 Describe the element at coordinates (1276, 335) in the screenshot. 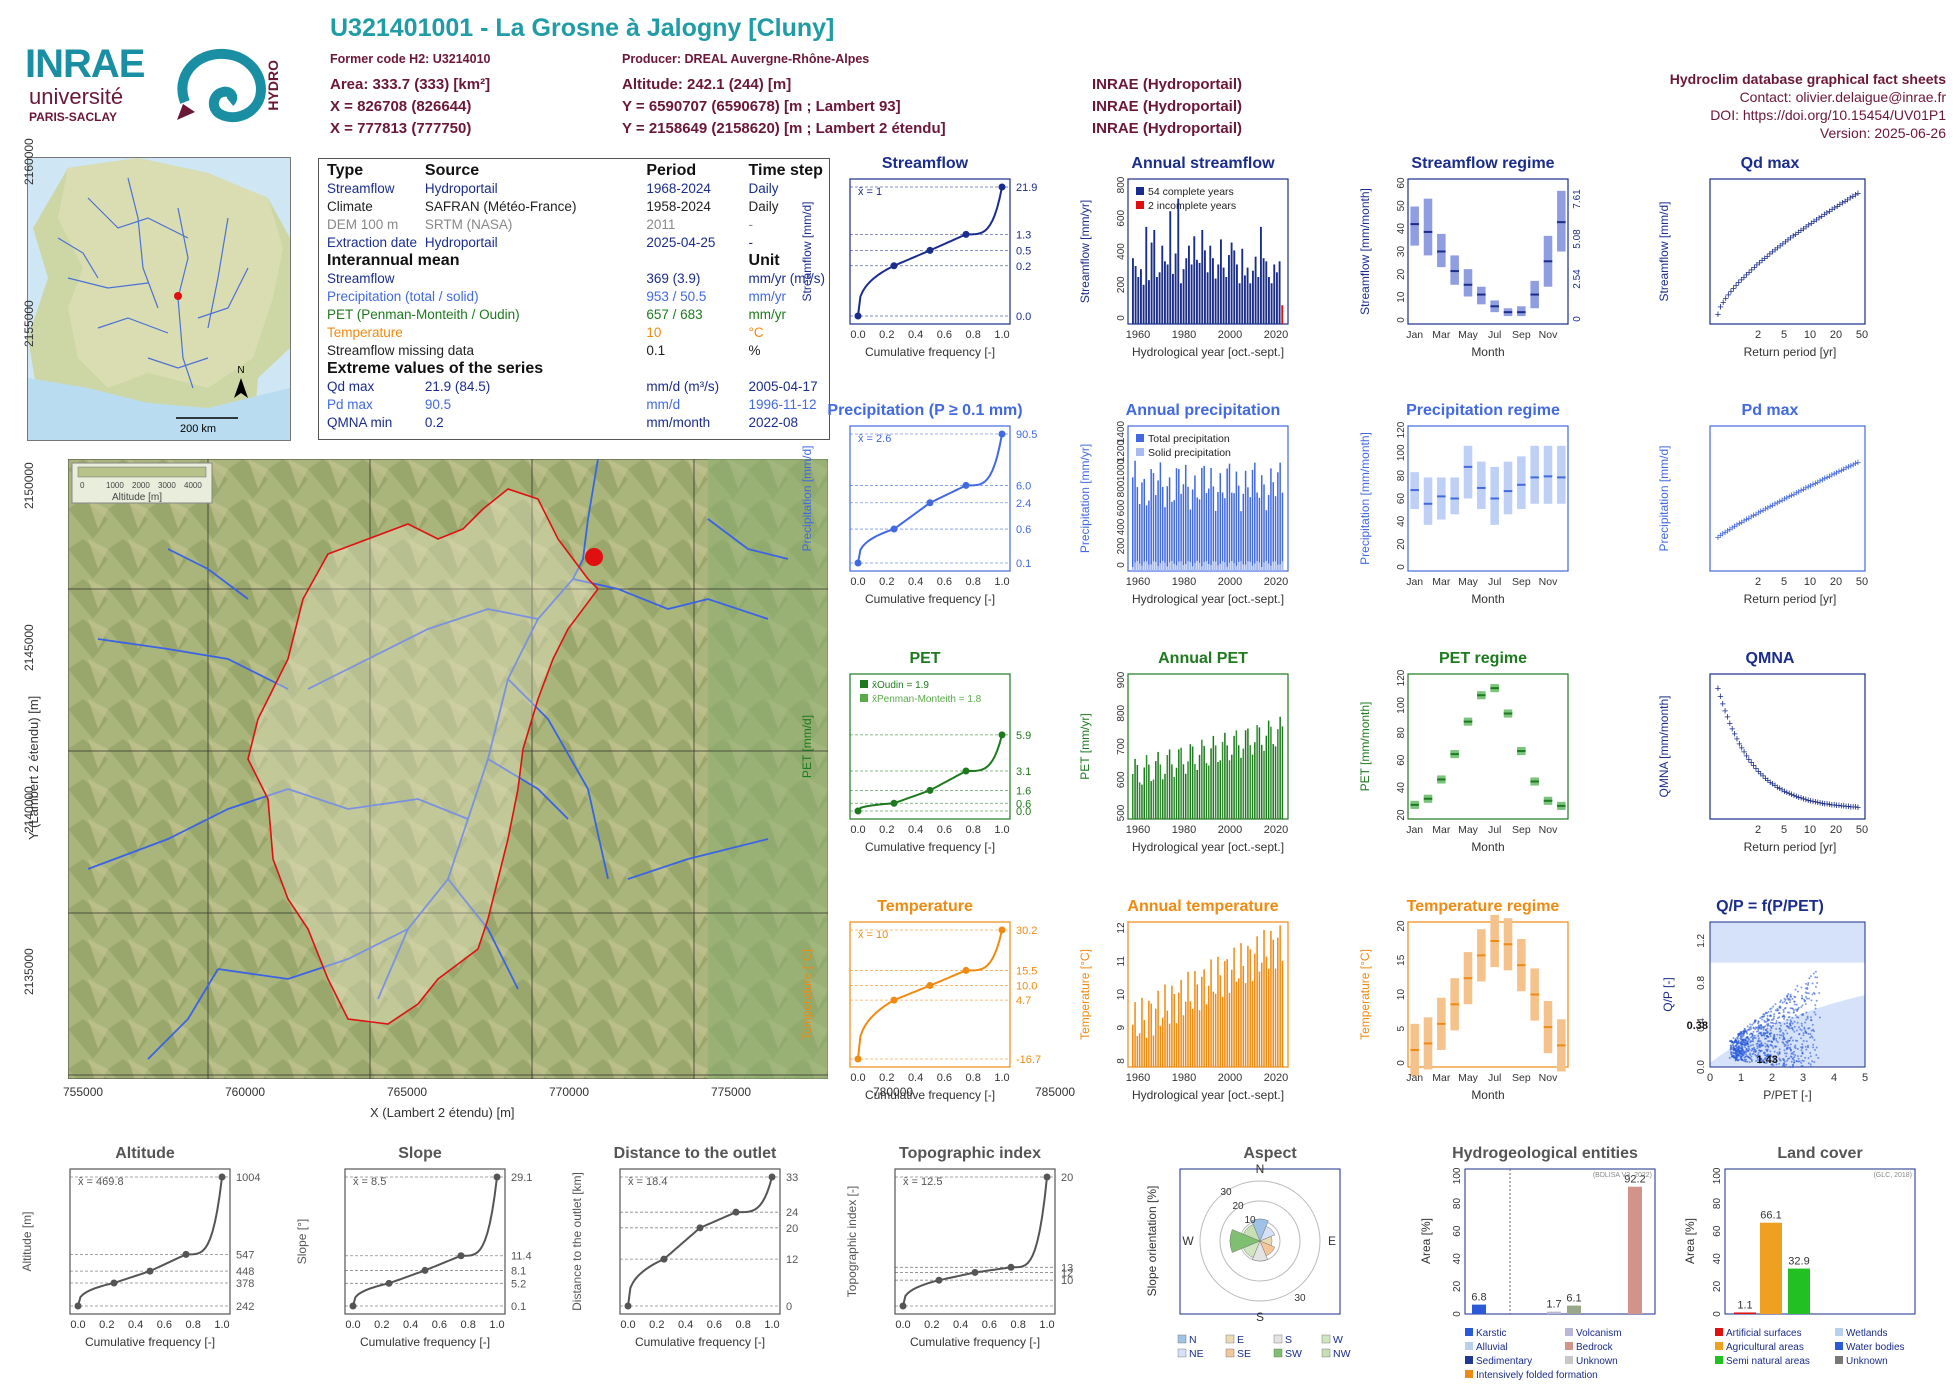

I see `x-tick-label: 2020` at that location.